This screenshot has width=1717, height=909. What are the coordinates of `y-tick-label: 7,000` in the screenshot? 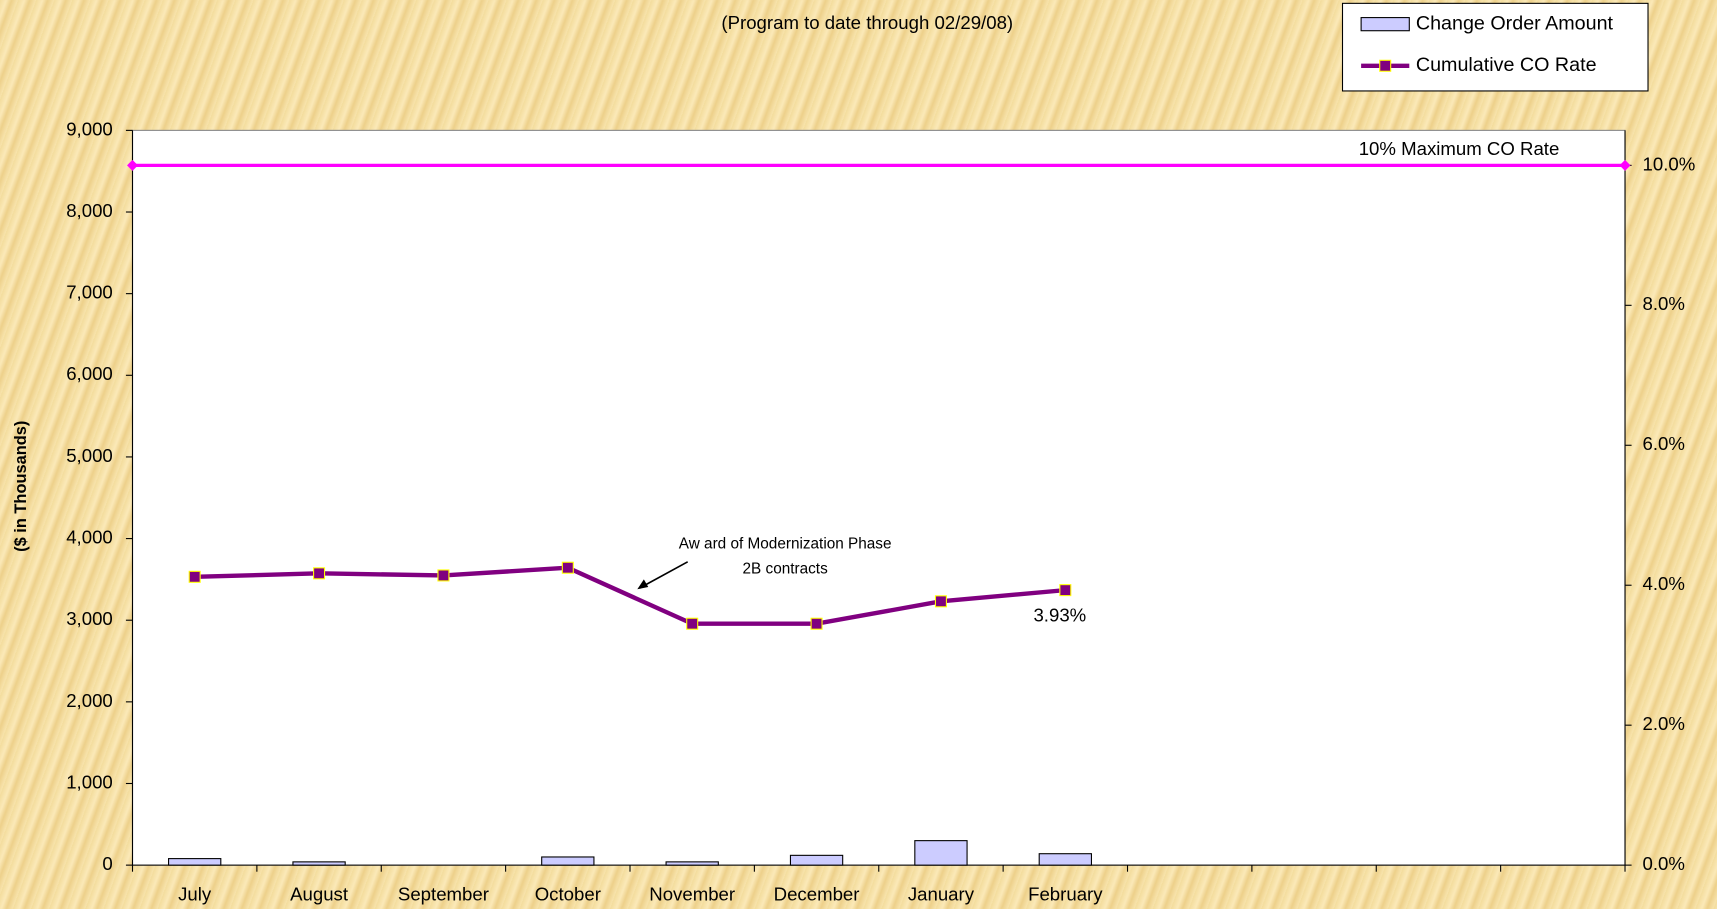 It's located at (89, 292).